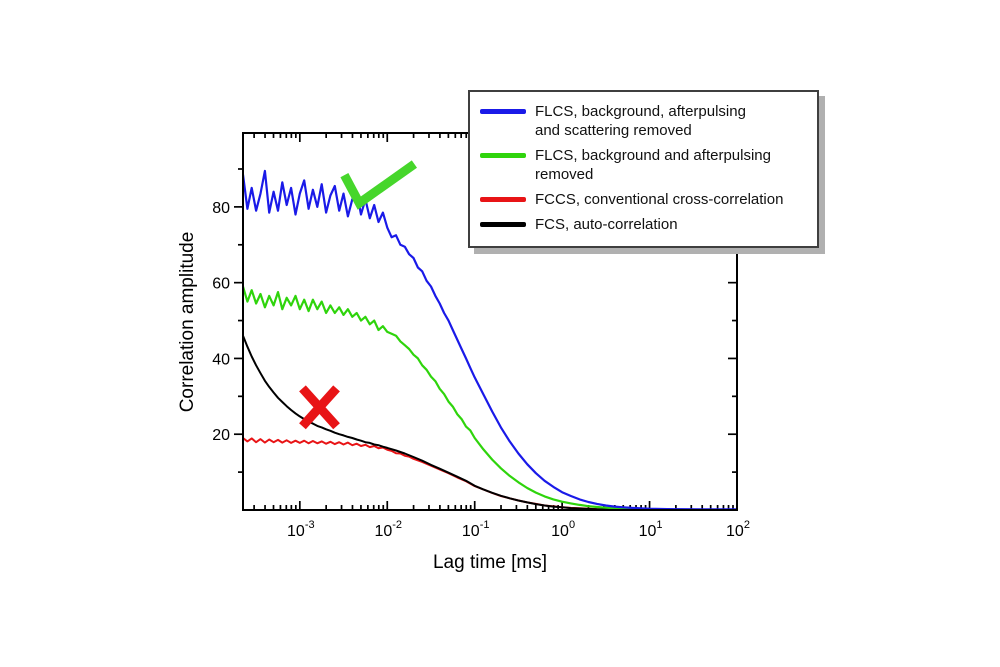 This screenshot has height=667, width=1000. Describe the element at coordinates (738, 529) in the screenshot. I see `x-tick-label: 10²` at that location.